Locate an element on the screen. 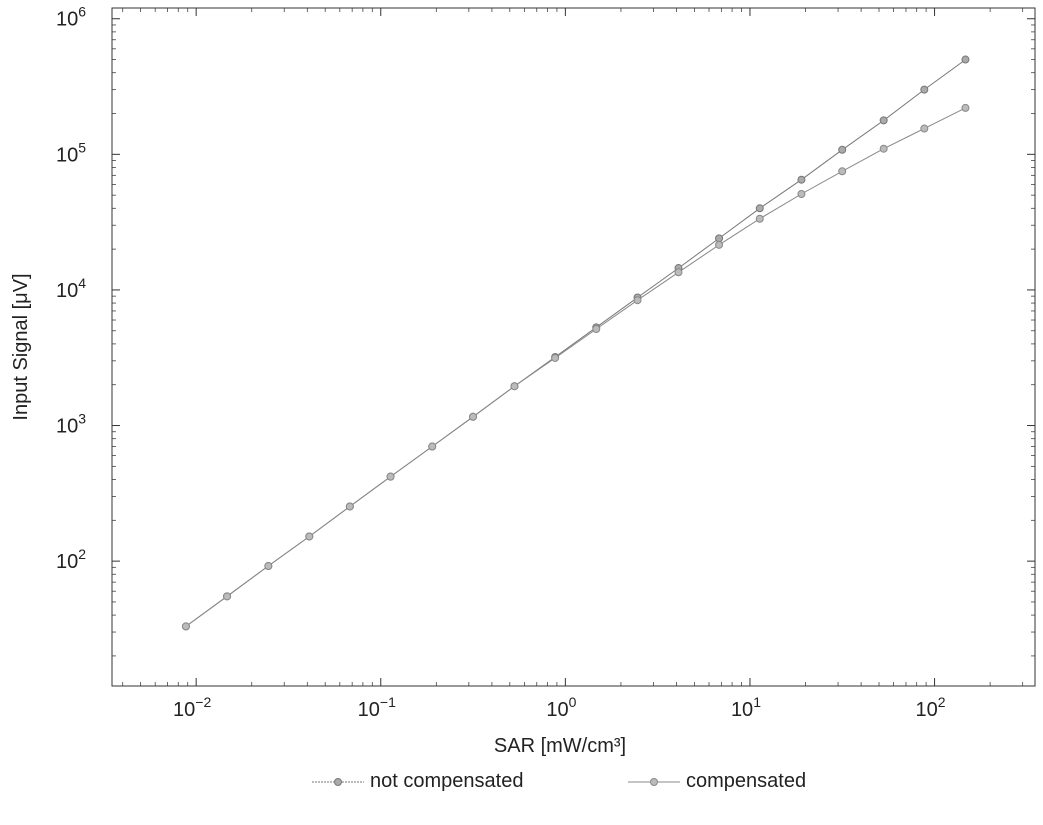 The width and height of the screenshot is (1043, 825). y-tick-label: 10² is located at coordinates (71, 559).